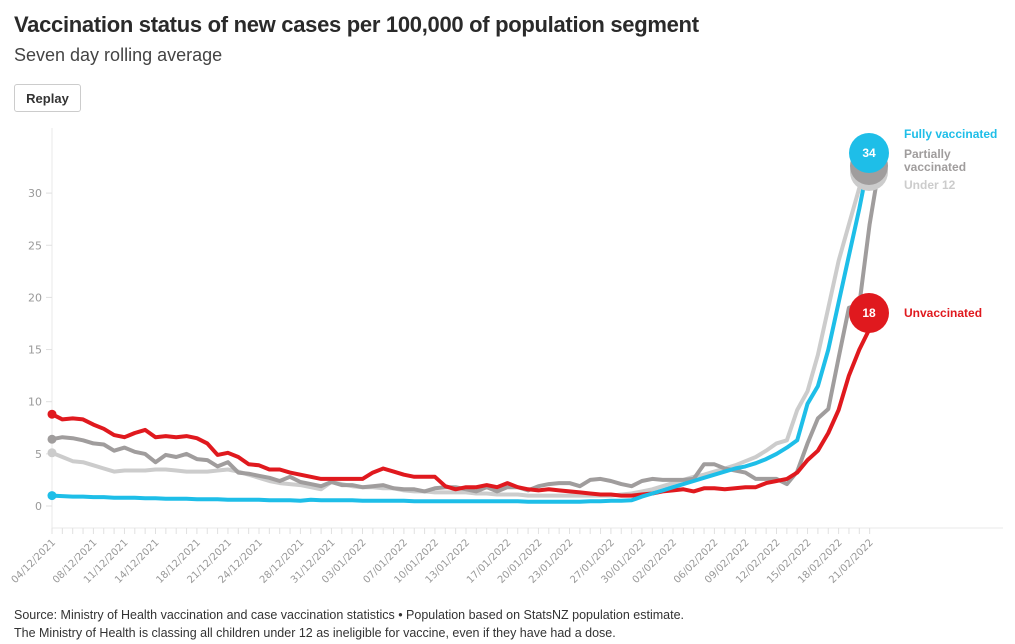 The image size is (1015, 644). I want to click on series-start-dot-fully-vaccinated, so click(52, 496).